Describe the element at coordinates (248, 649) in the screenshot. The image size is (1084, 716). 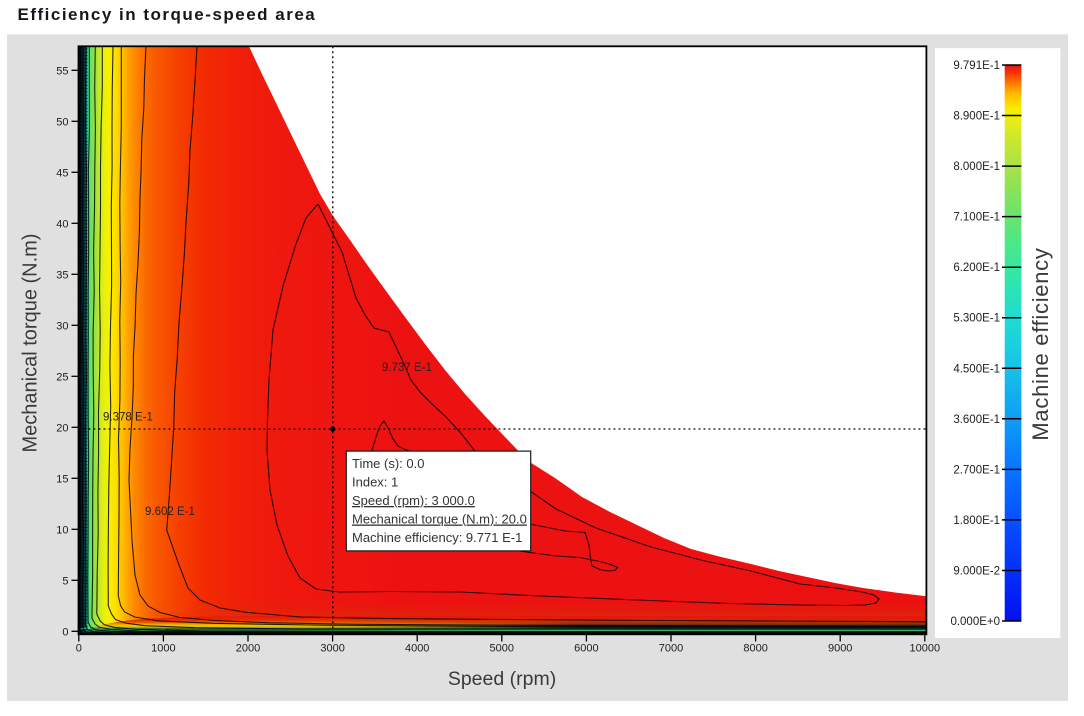
I see `svg-text: 2000` at that location.